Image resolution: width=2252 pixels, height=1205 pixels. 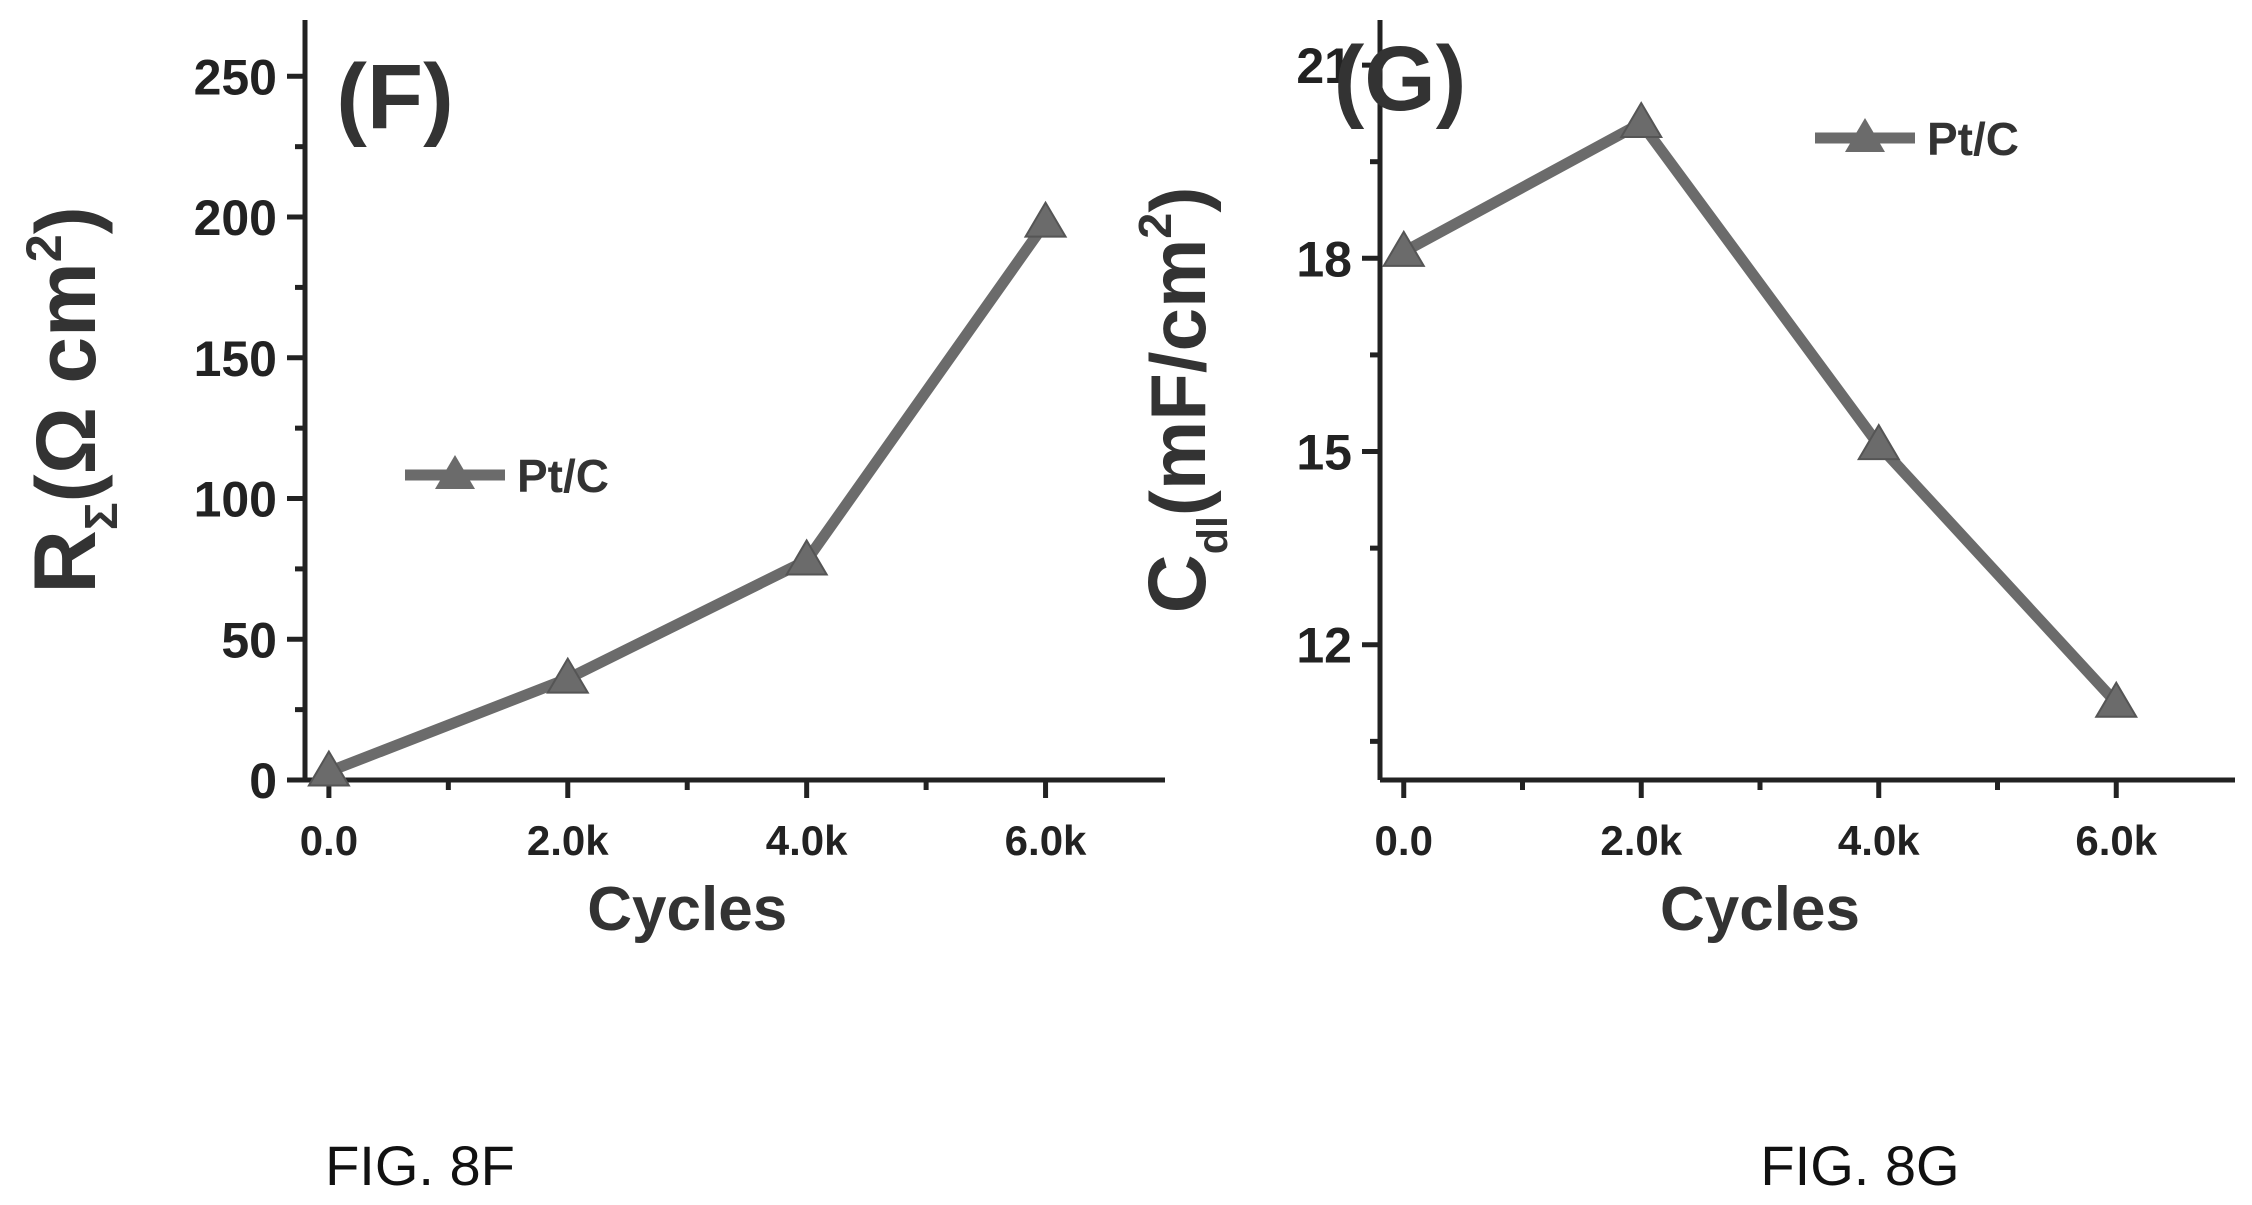 I want to click on y-axis-title-main: C, so click(x=1177, y=583).